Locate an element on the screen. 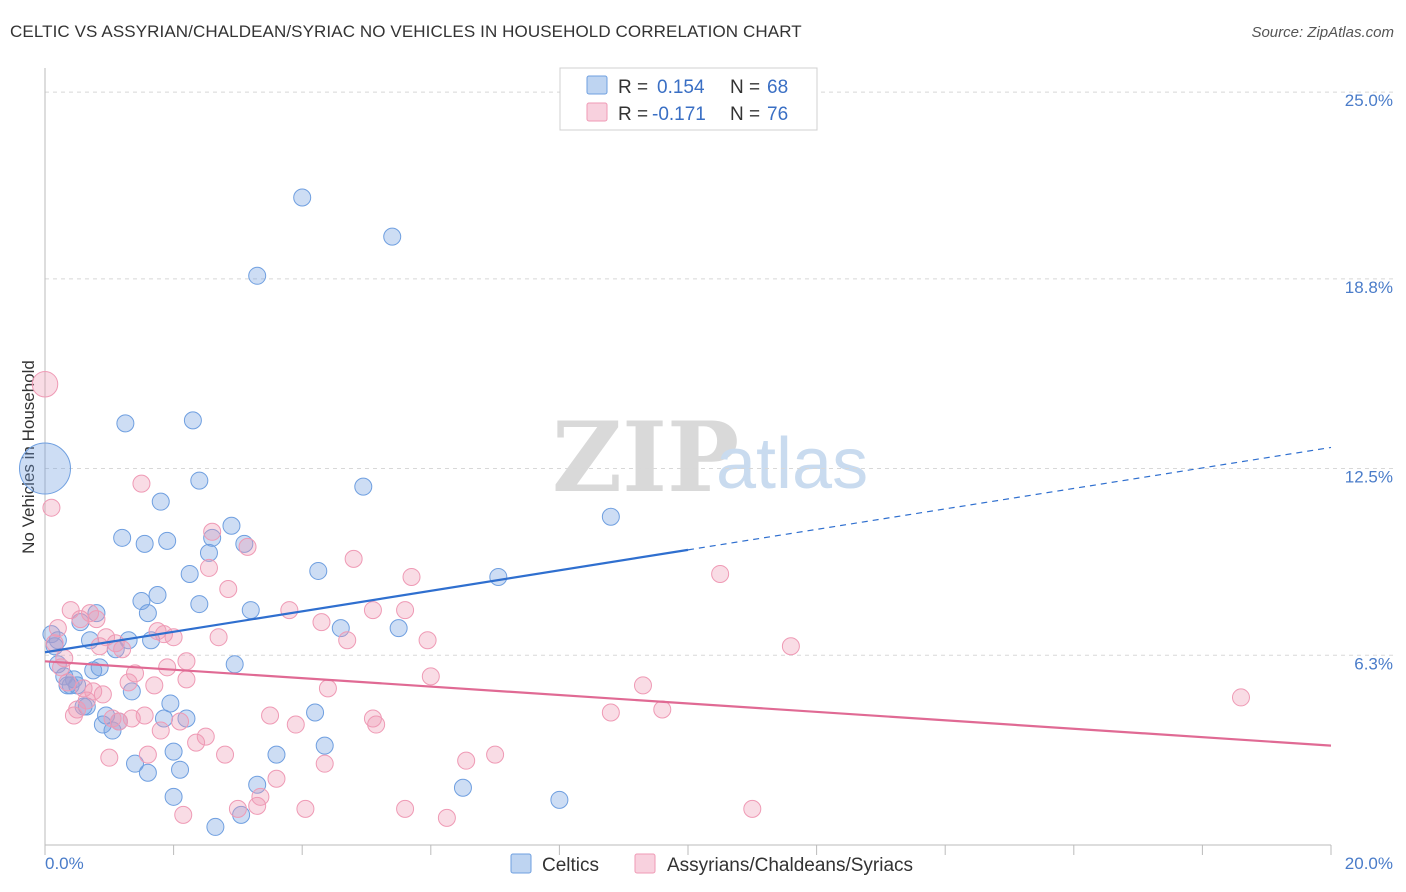  legend-n-label-1: N = is located at coordinates (745, 87).